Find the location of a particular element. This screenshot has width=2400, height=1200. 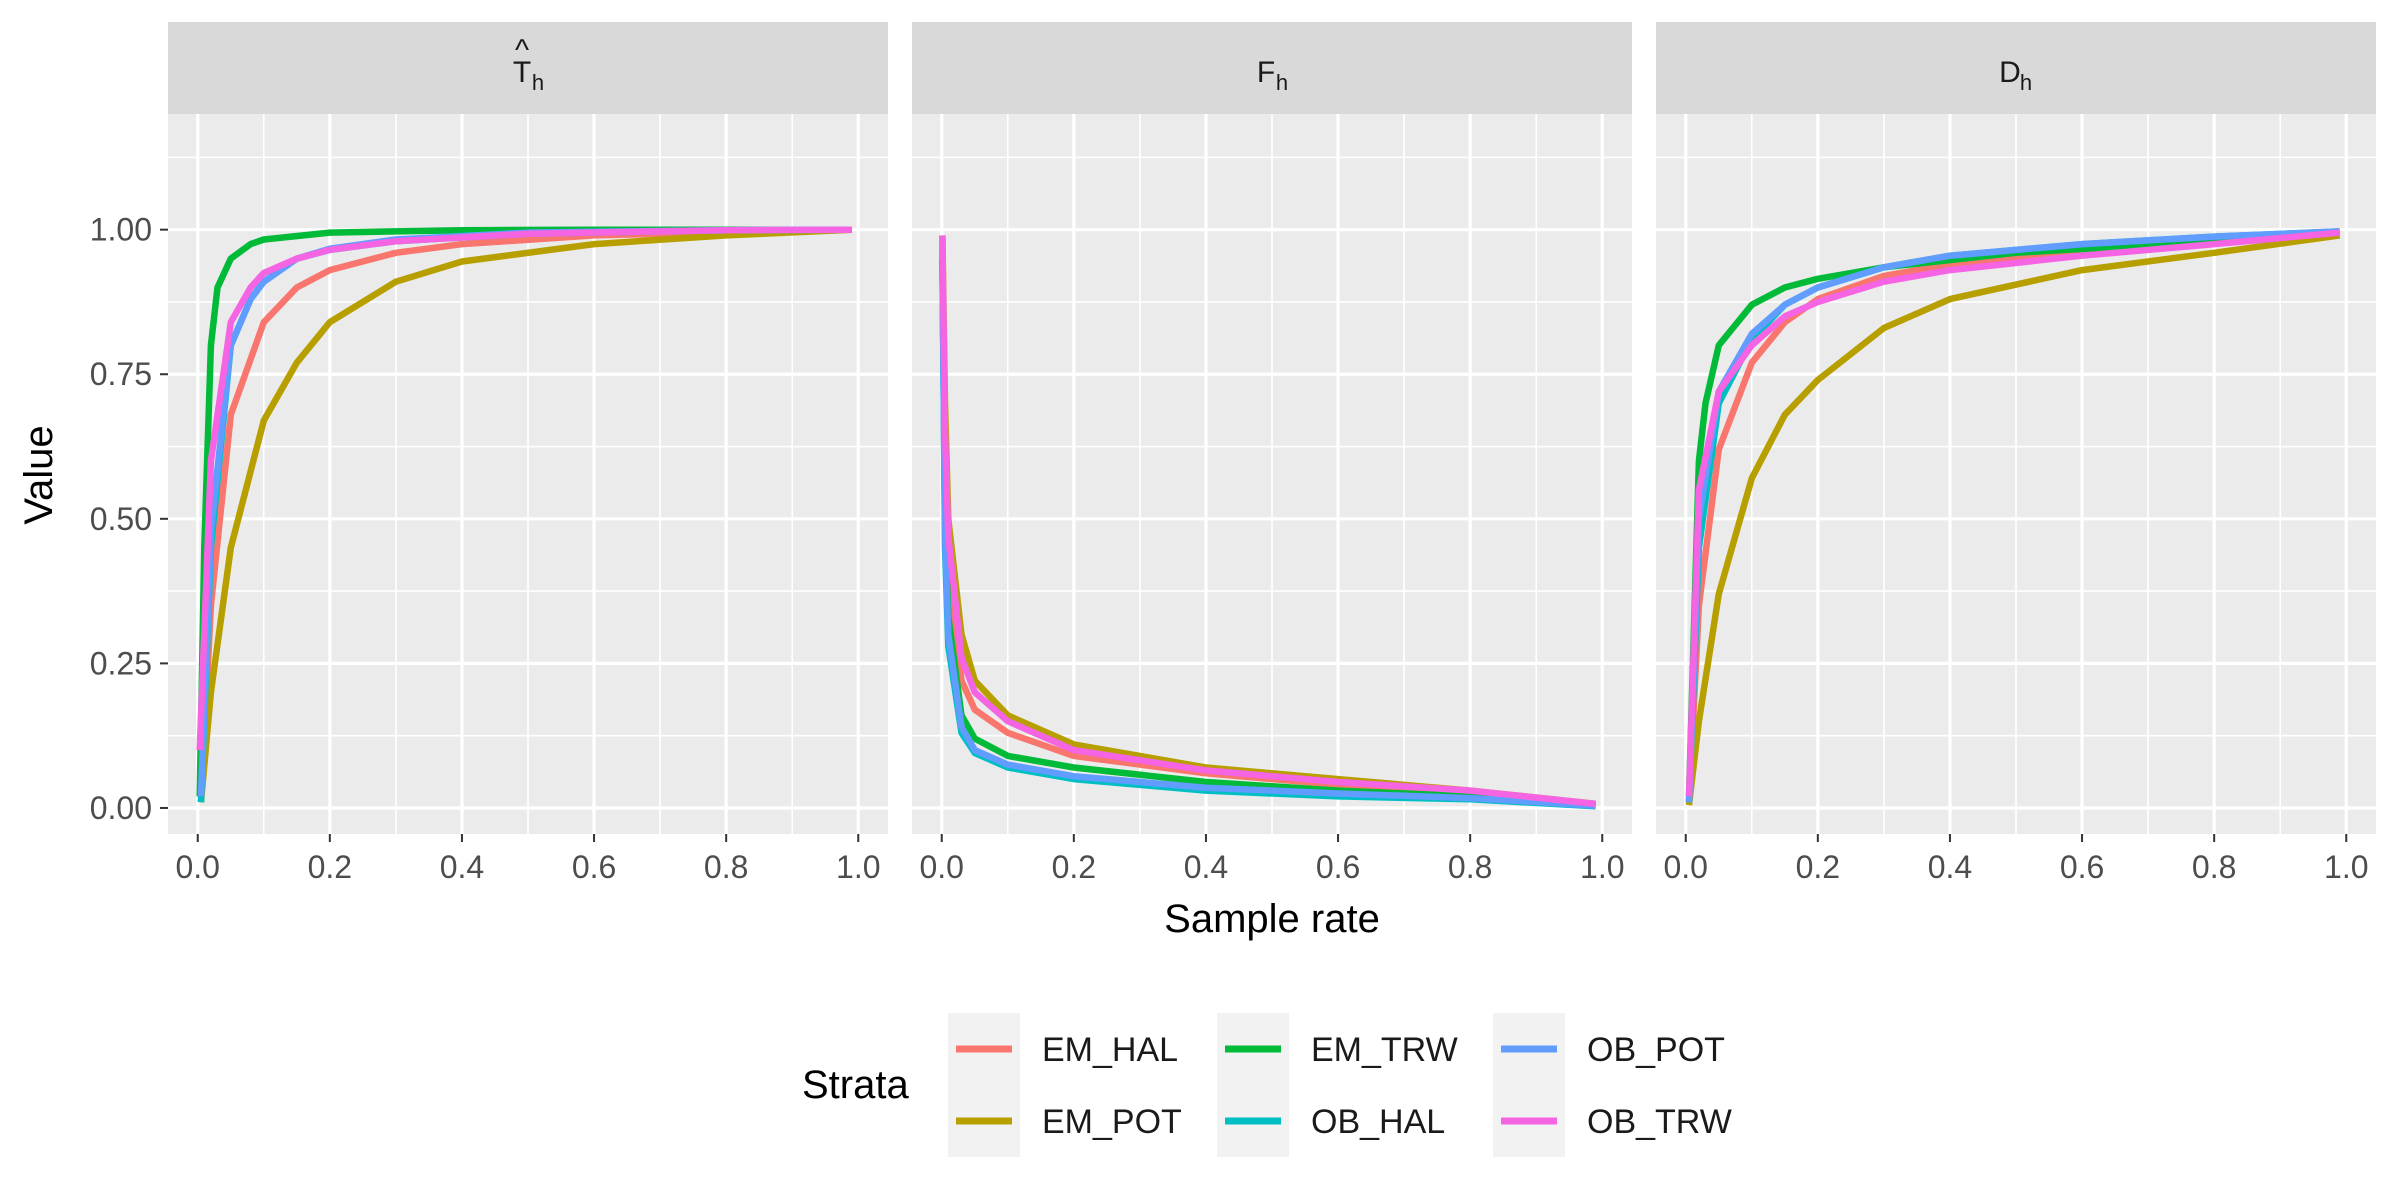

legend-item-ob-hal: OB_HAL is located at coordinates (1331, 1121).